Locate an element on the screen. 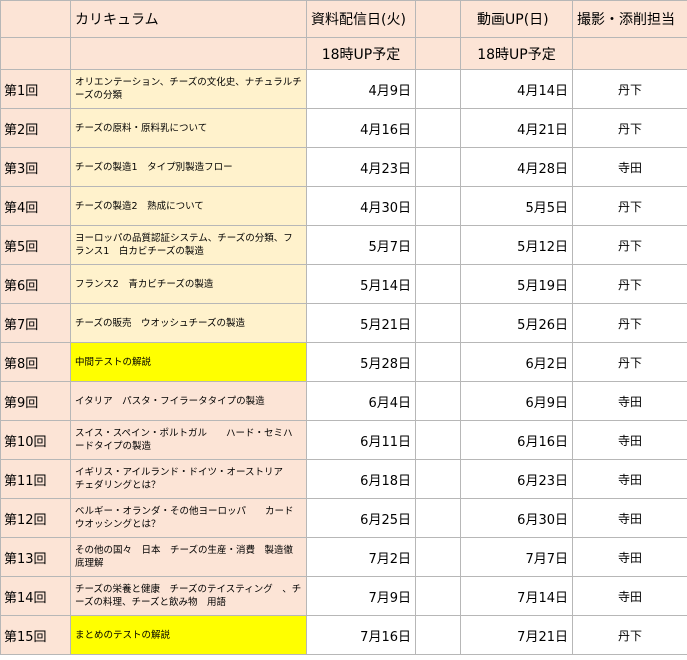  session-number: 第8回 is located at coordinates (35, 362).